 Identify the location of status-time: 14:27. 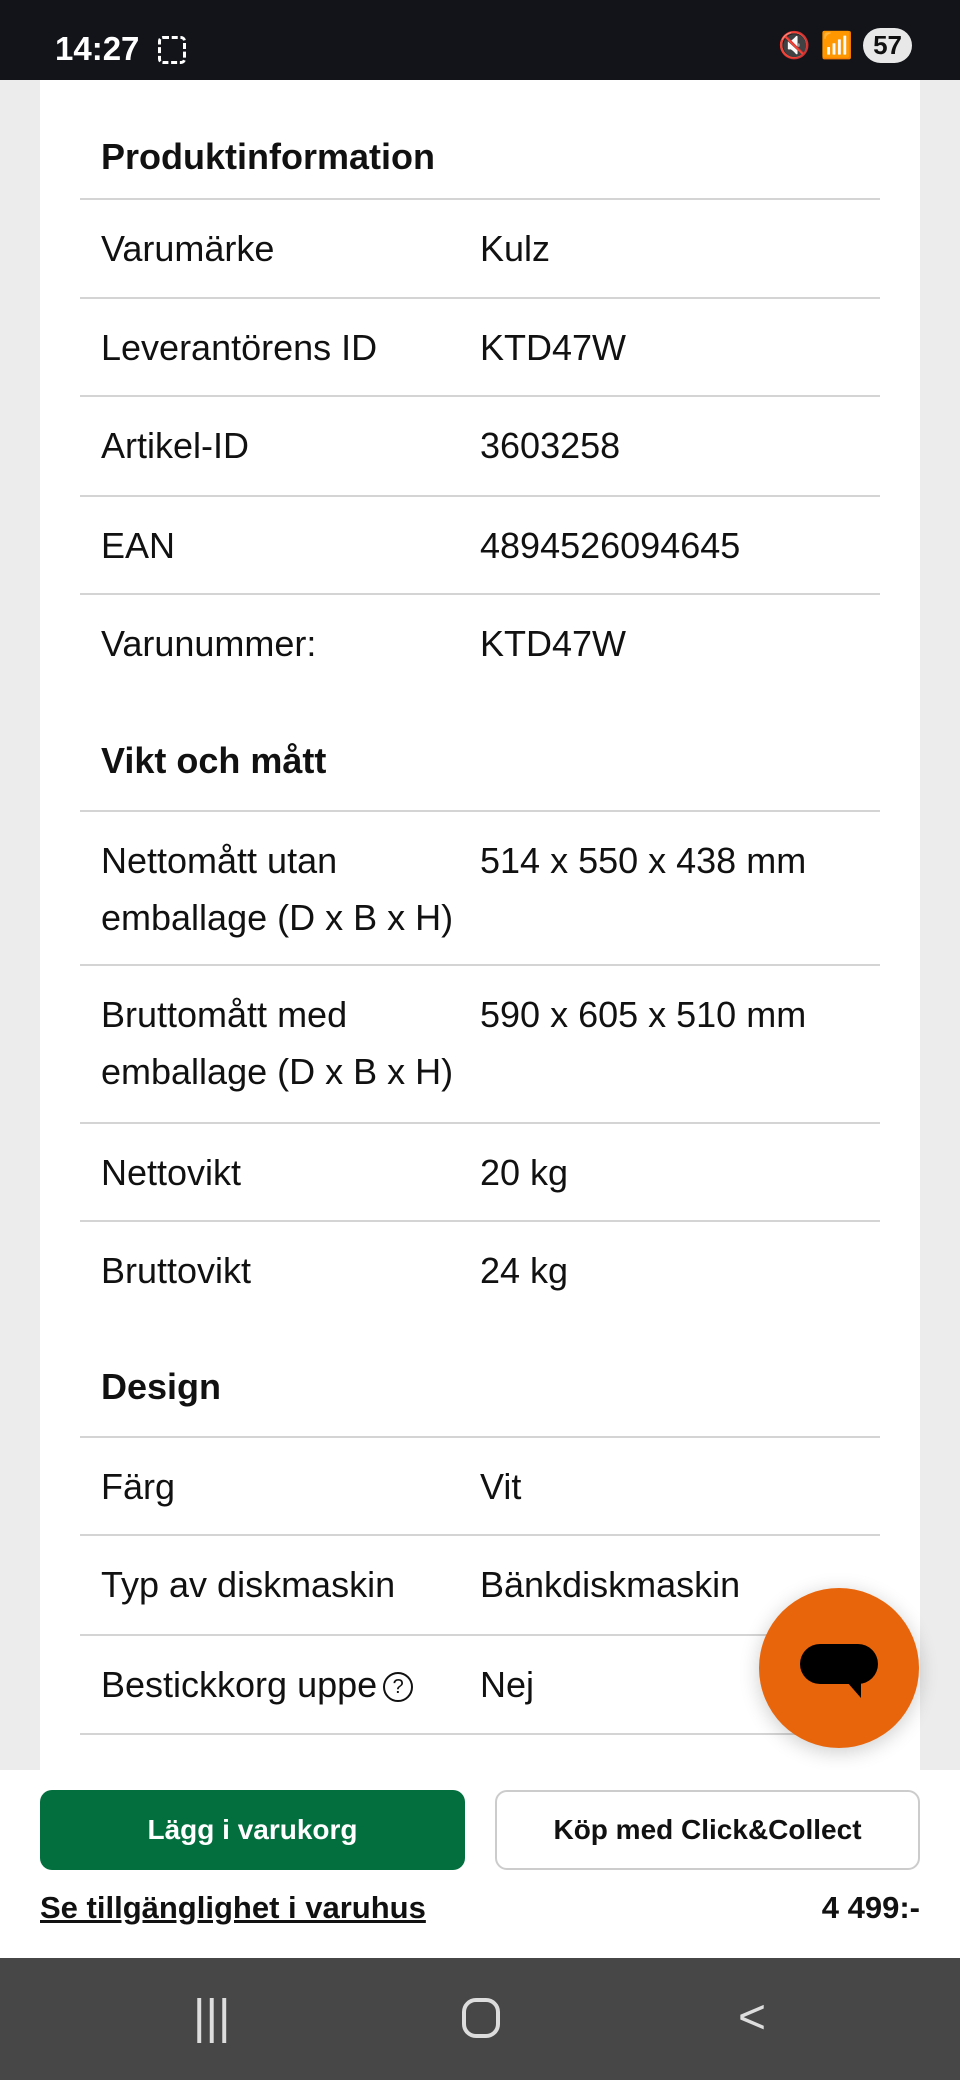
(97, 48).